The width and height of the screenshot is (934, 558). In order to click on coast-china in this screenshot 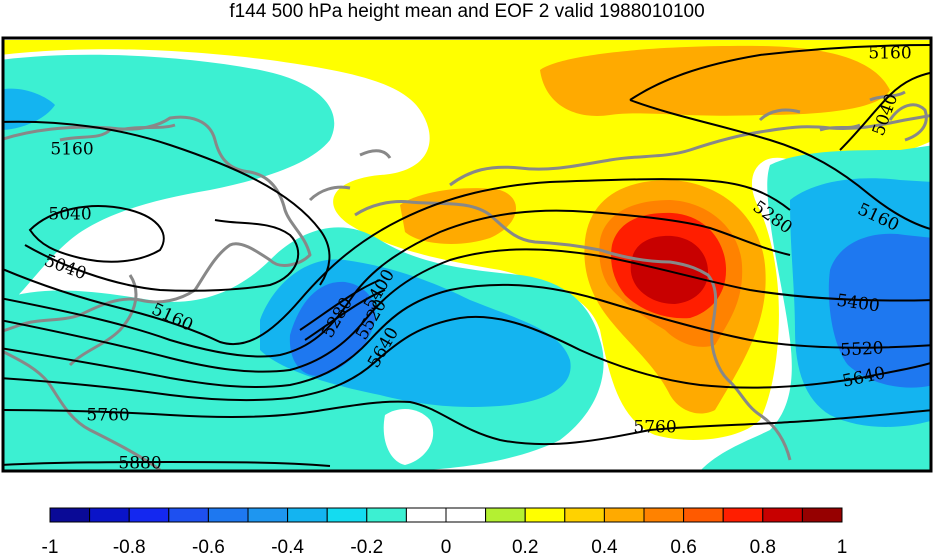, I will do `click(82, 410)`.